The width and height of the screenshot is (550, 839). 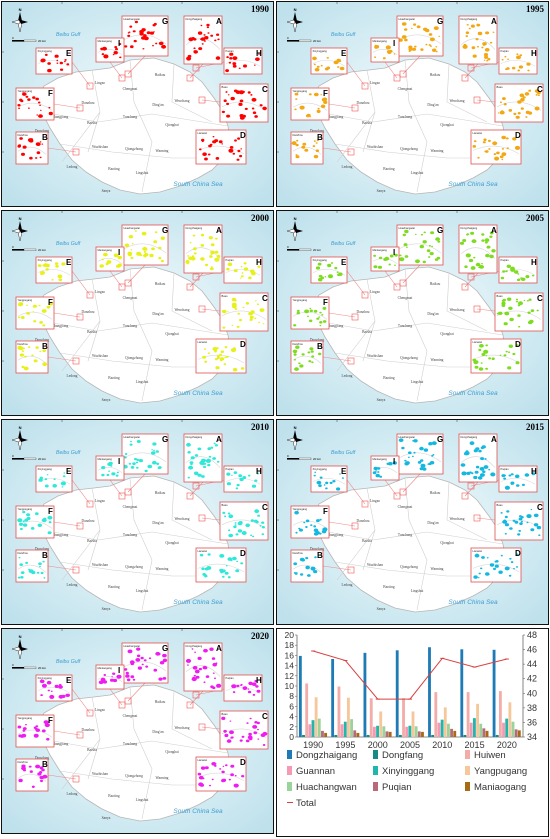 What do you see at coordinates (260, 9) in the screenshot?
I see `panel-year-label: 1990` at bounding box center [260, 9].